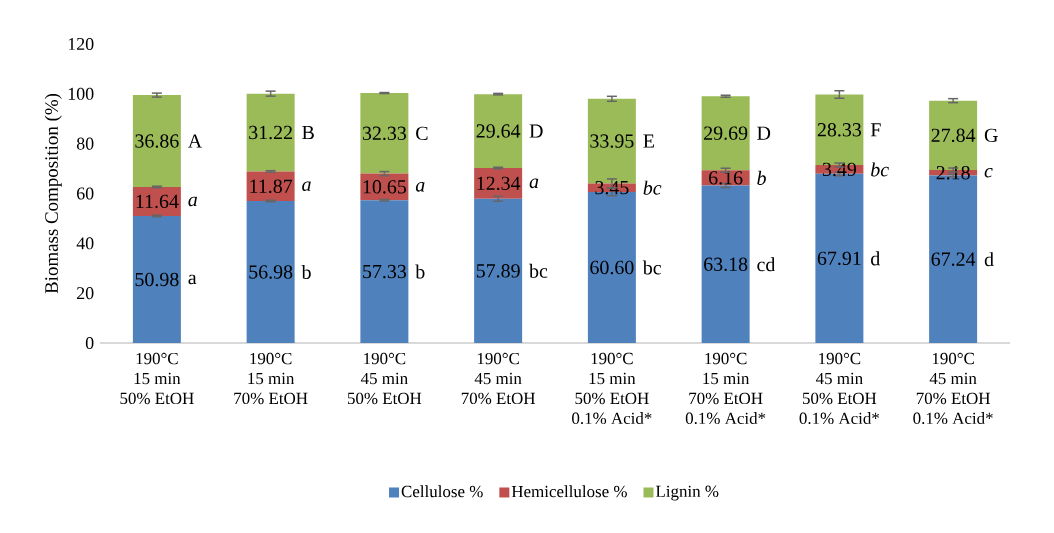 Image resolution: width=1054 pixels, height=533 pixels. I want to click on legend-label: Cellulose %, so click(442, 491).